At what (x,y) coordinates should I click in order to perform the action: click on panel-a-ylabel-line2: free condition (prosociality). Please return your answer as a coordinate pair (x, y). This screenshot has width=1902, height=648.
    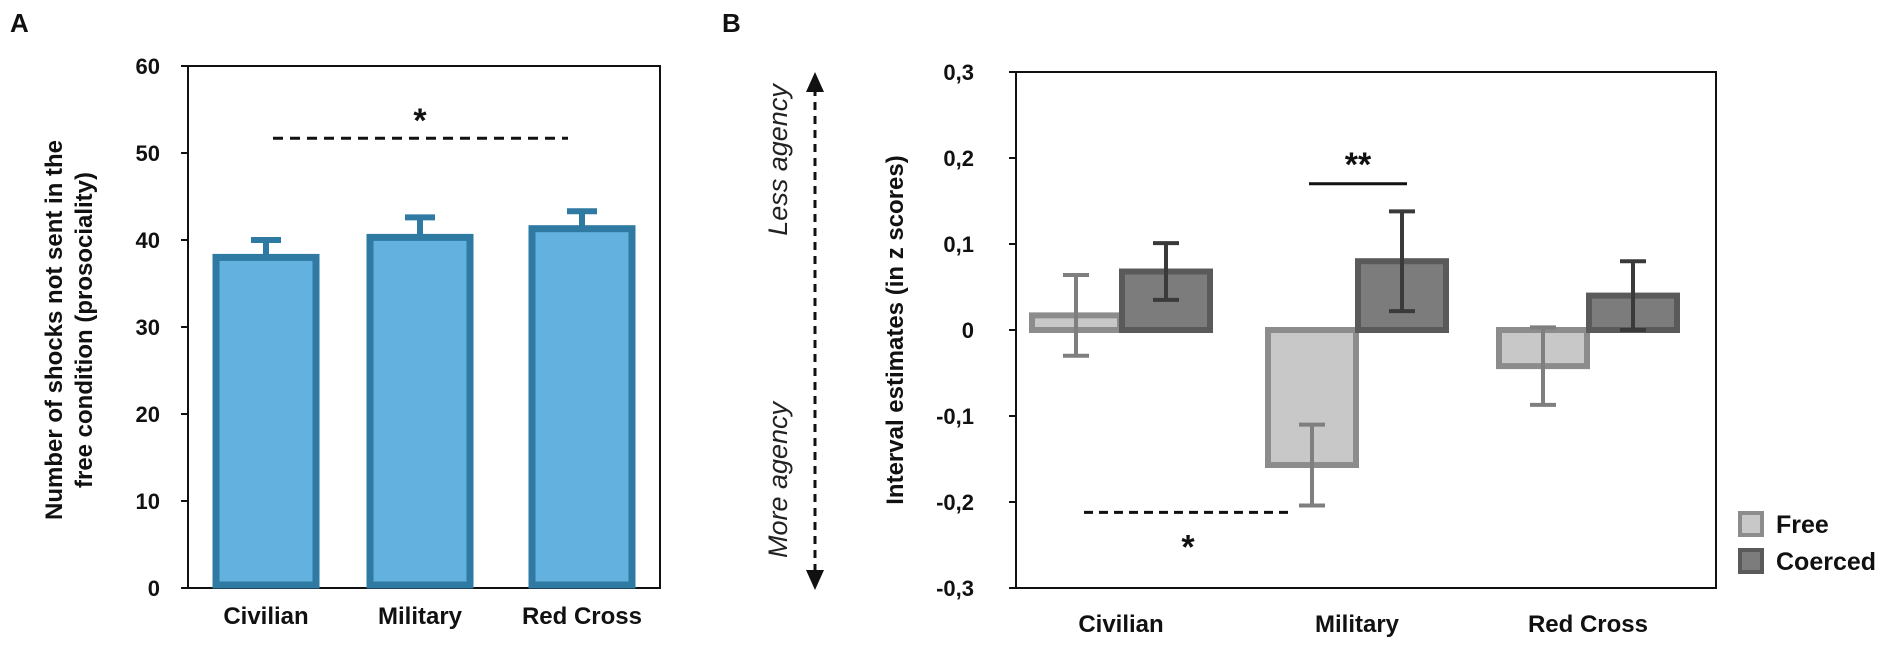
    Looking at the image, I should click on (84, 330).